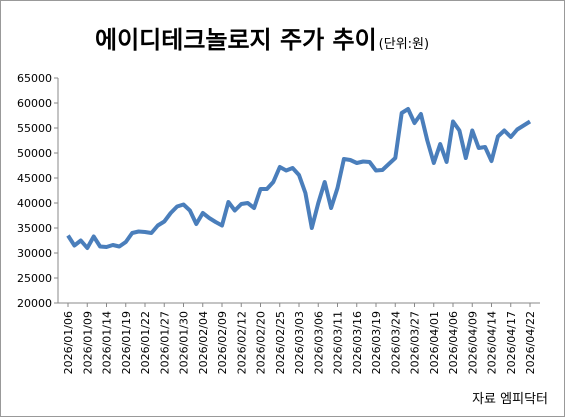 This screenshot has width=565, height=417. Describe the element at coordinates (299, 342) in the screenshot. I see `x-tick-label: 2026/03/03` at that location.